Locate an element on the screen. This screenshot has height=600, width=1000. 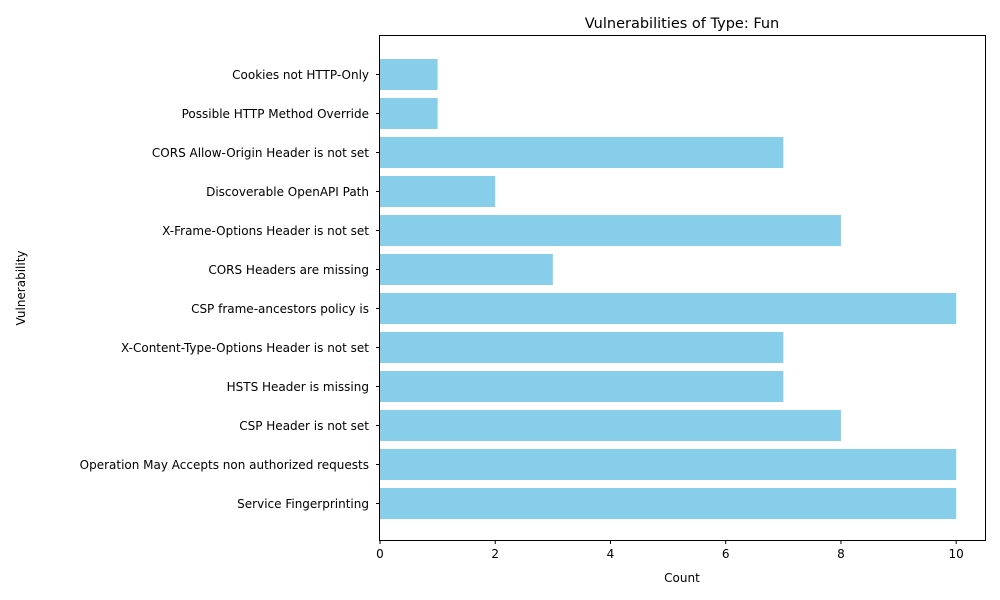
chart-title: Vulnerabilities of Type: Fun is located at coordinates (682, 24).